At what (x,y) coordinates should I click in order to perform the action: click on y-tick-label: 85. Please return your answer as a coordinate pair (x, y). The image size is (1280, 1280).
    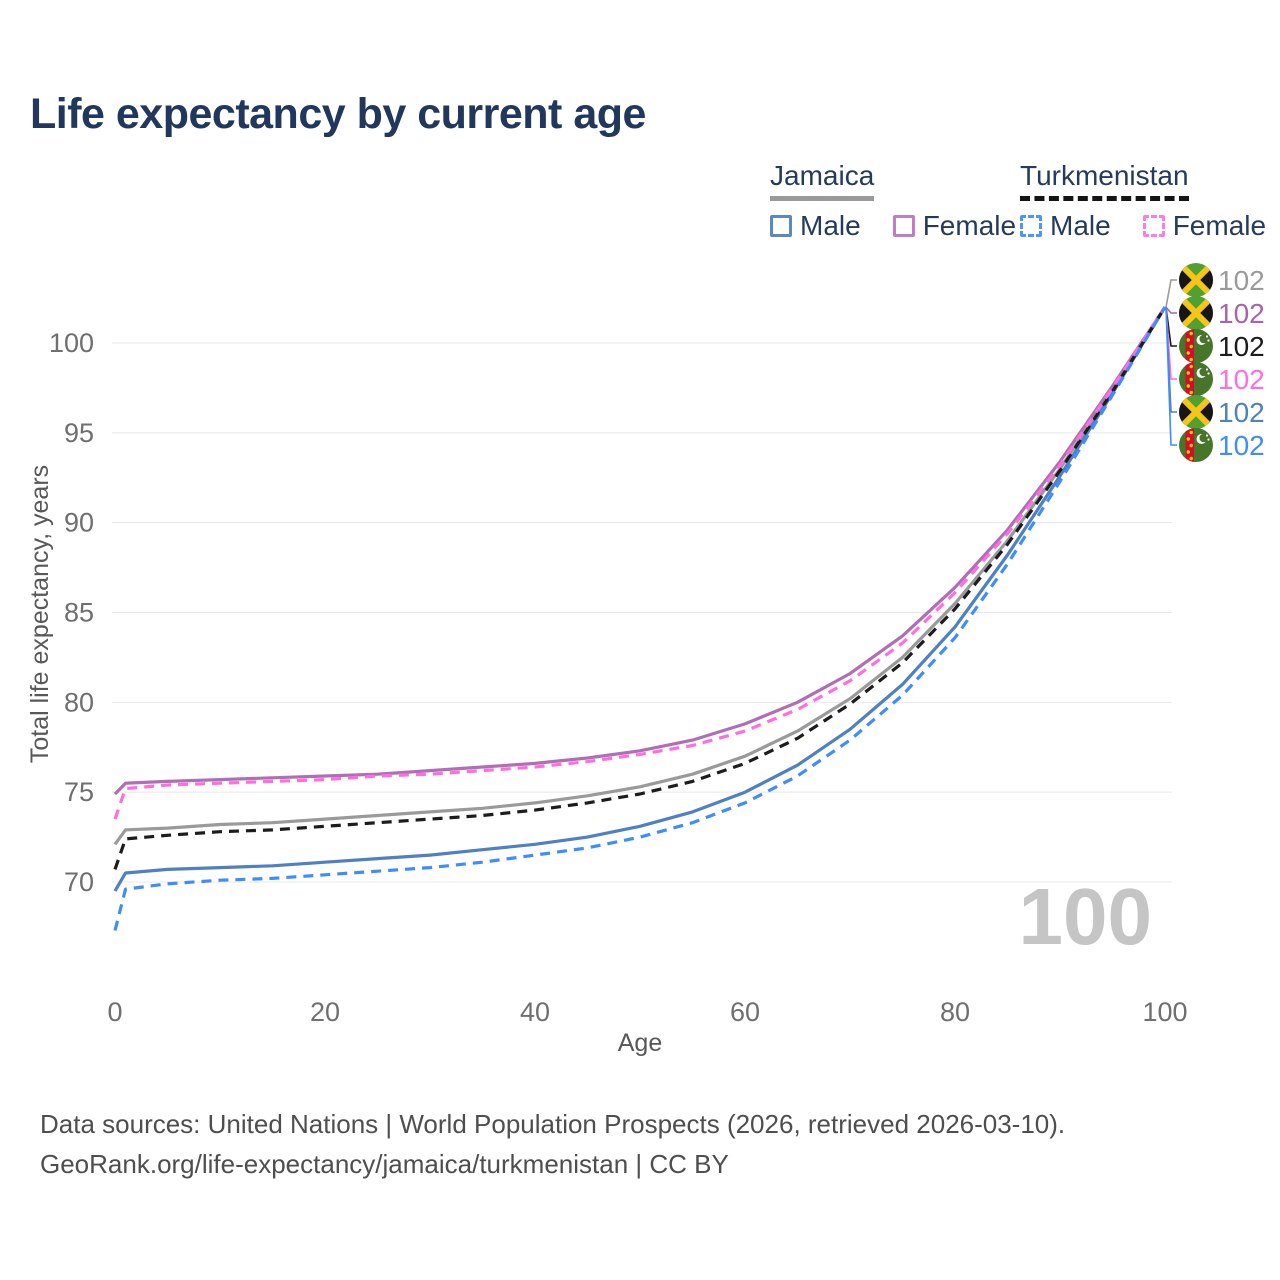
    Looking at the image, I should click on (79, 613).